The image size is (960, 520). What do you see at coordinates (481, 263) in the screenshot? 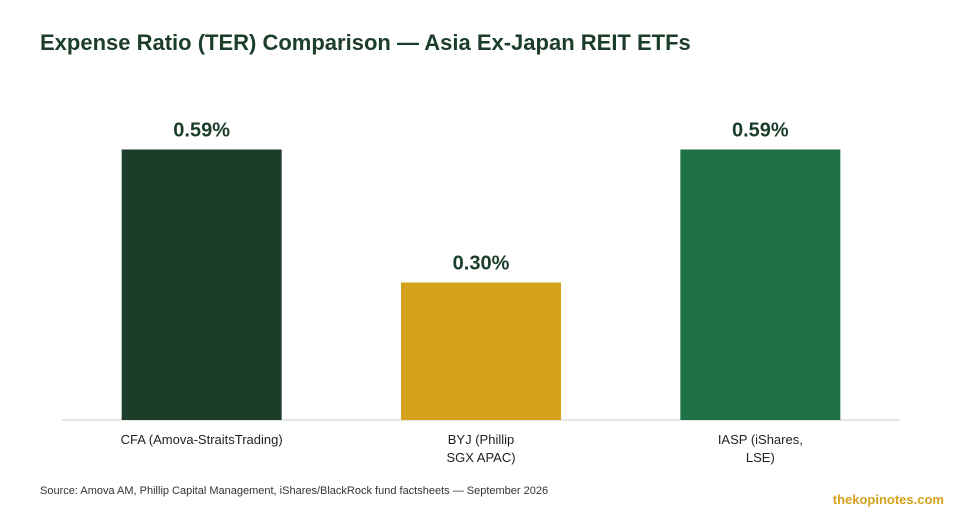
I see `value-label-2: 0.30%` at bounding box center [481, 263].